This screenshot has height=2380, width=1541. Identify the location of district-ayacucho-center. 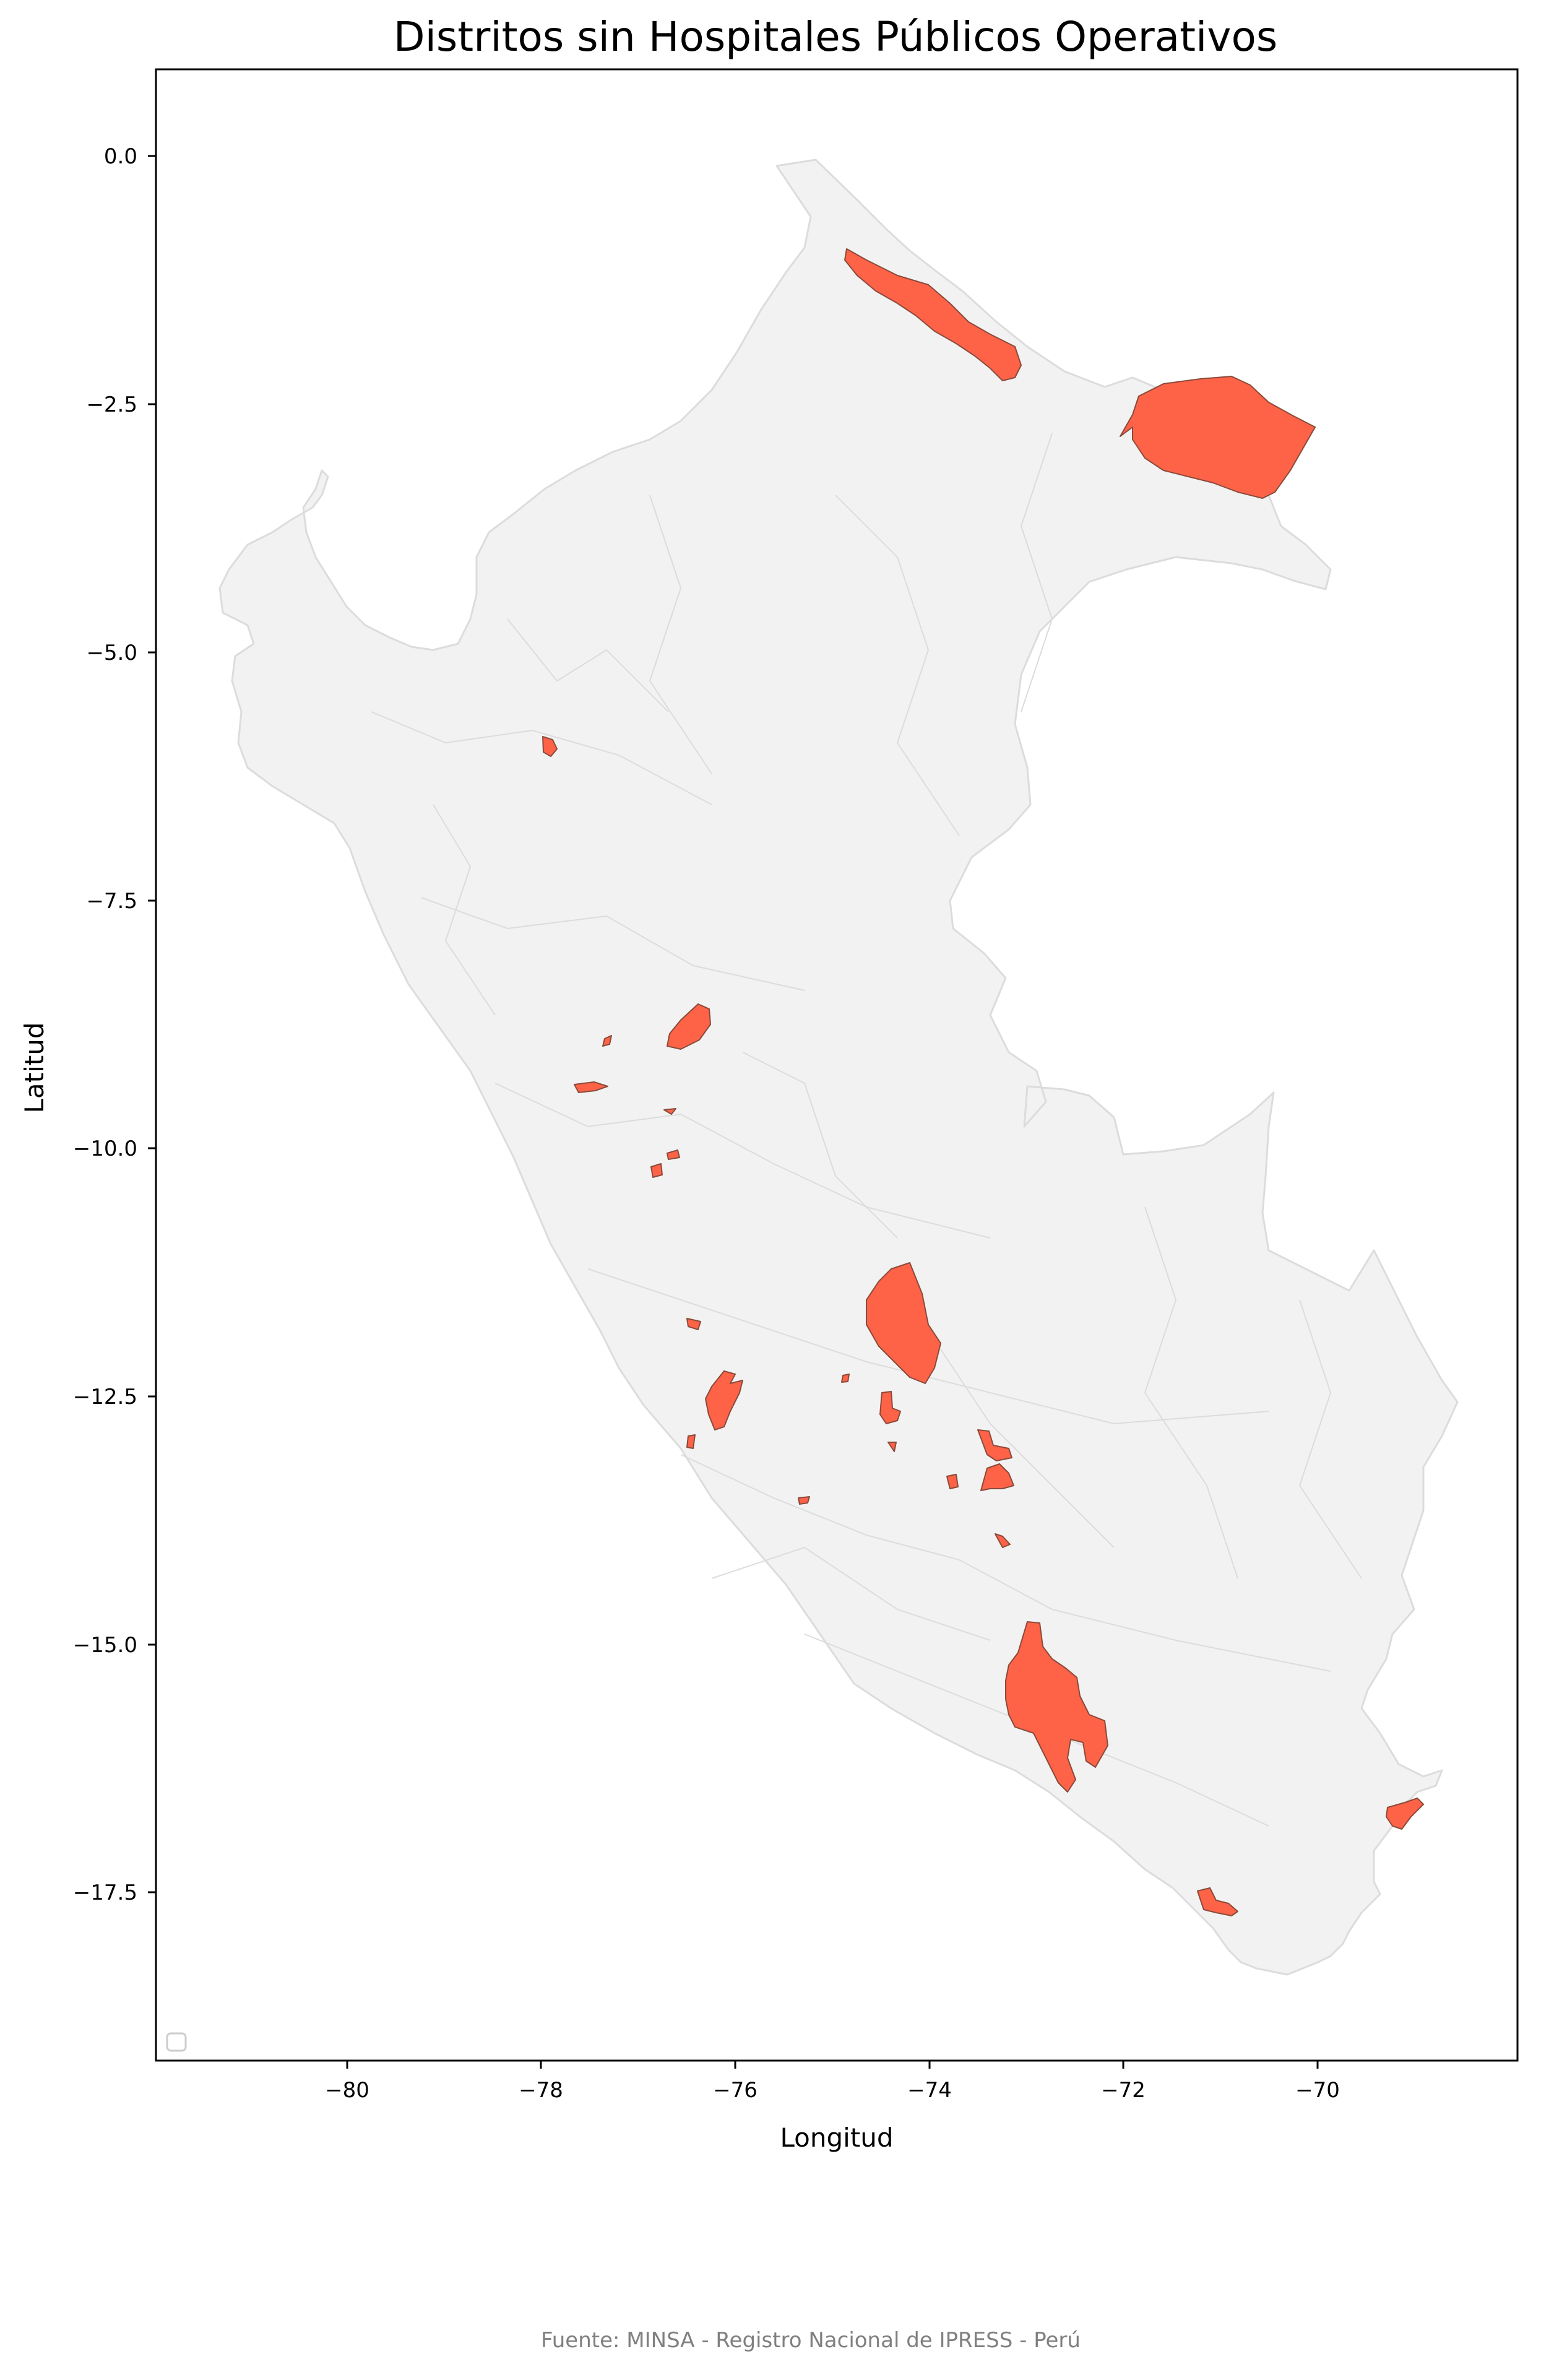
(997, 1477).